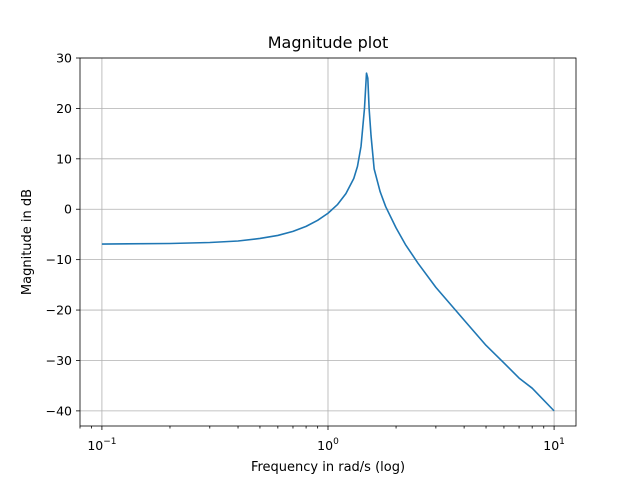  Describe the element at coordinates (328, 445) in the screenshot. I see `x-tick-label: 10⁰` at that location.